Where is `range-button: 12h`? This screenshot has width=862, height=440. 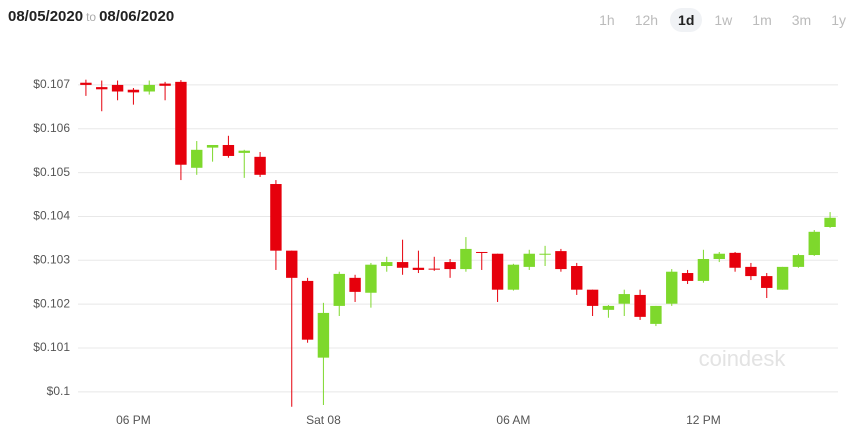
range-button: 12h is located at coordinates (646, 20).